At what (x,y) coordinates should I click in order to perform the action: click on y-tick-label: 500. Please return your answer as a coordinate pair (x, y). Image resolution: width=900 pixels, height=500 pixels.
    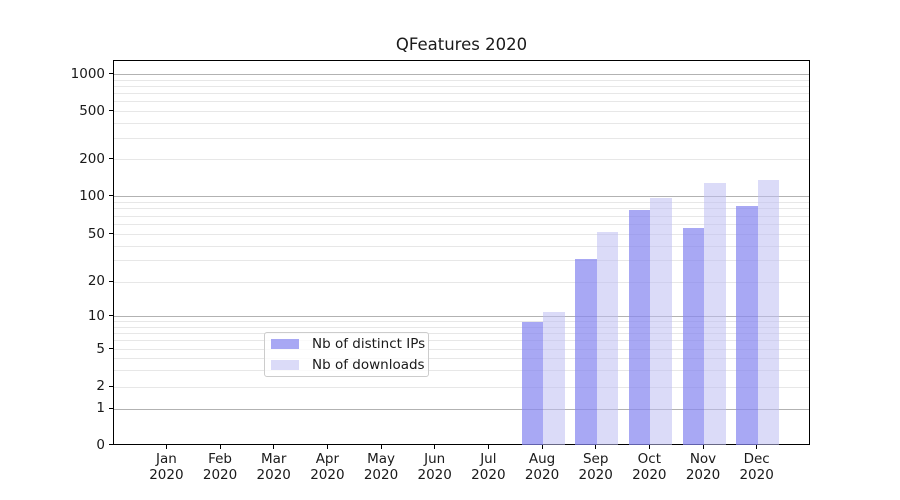
    Looking at the image, I should click on (92, 110).